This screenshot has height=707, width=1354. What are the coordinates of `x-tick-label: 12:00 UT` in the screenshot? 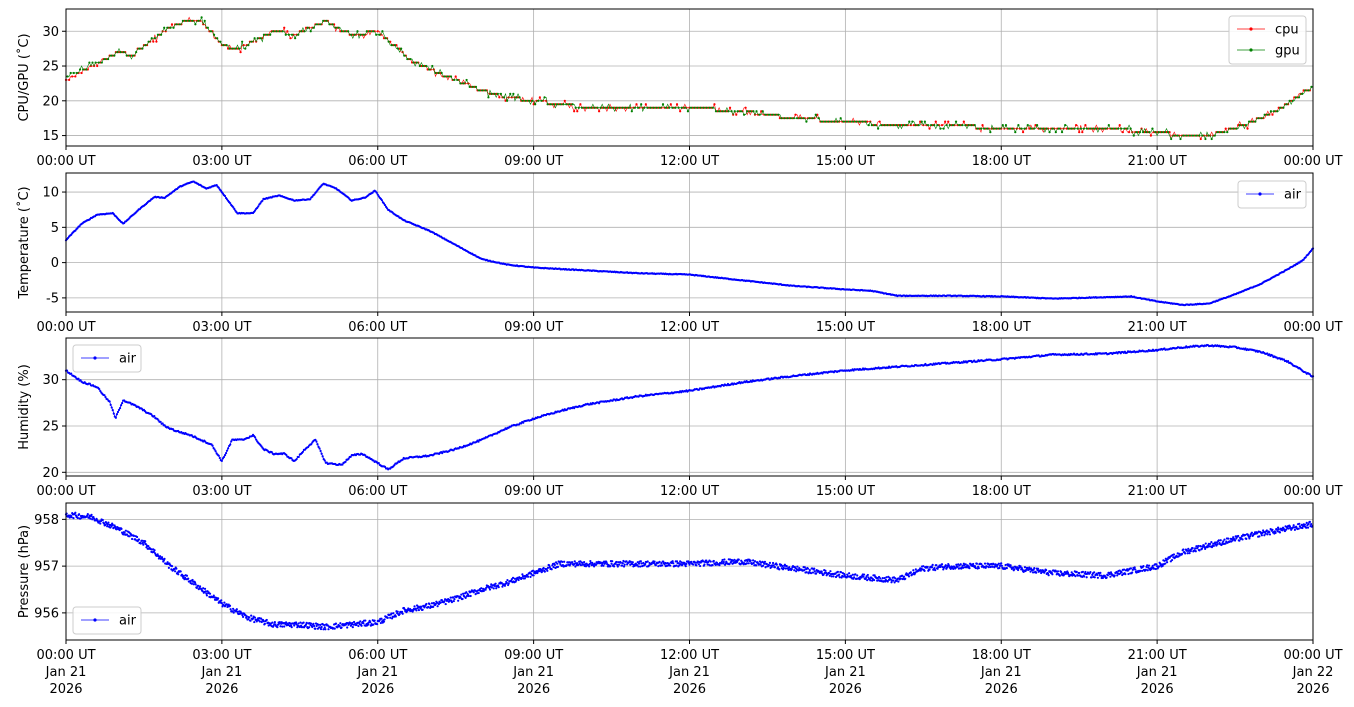 It's located at (689, 327).